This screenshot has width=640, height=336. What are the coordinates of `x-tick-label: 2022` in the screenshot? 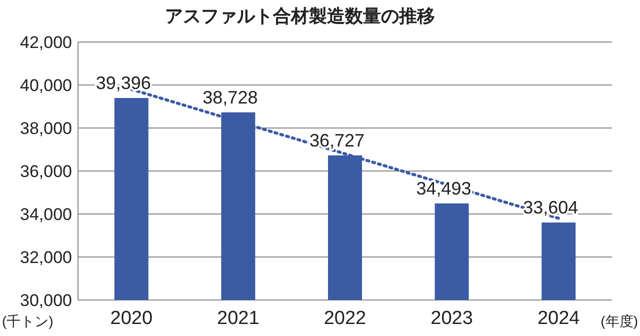 It's located at (345, 318).